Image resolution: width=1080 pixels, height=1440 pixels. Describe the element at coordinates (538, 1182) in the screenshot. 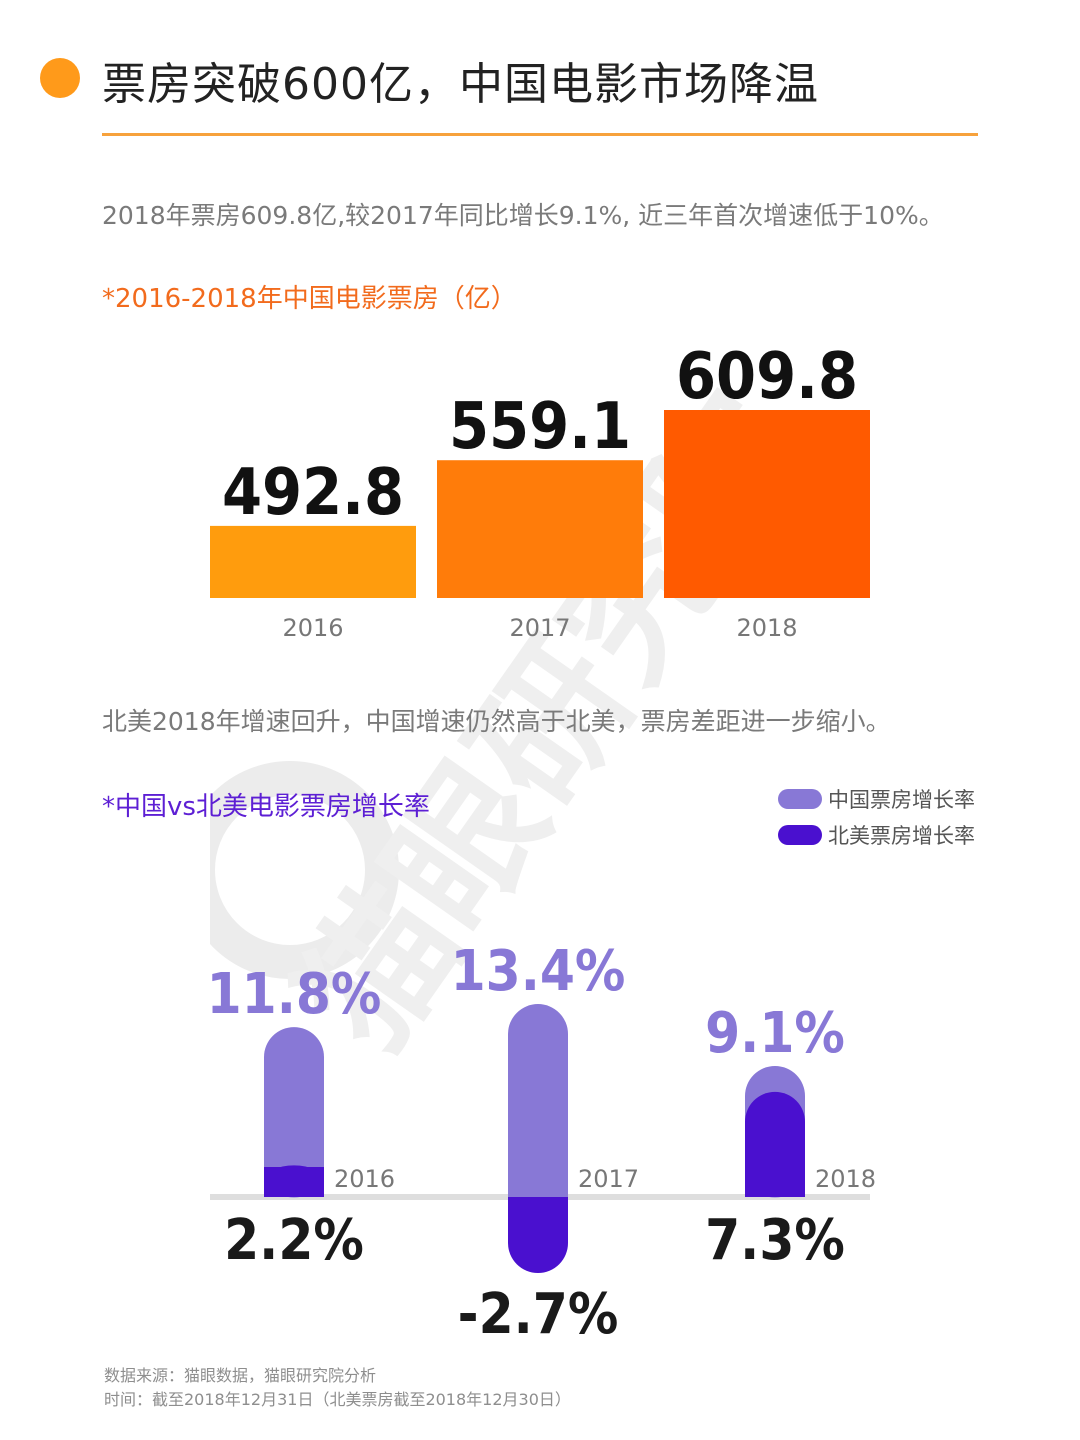

I see `china-growth-bar-base` at that location.